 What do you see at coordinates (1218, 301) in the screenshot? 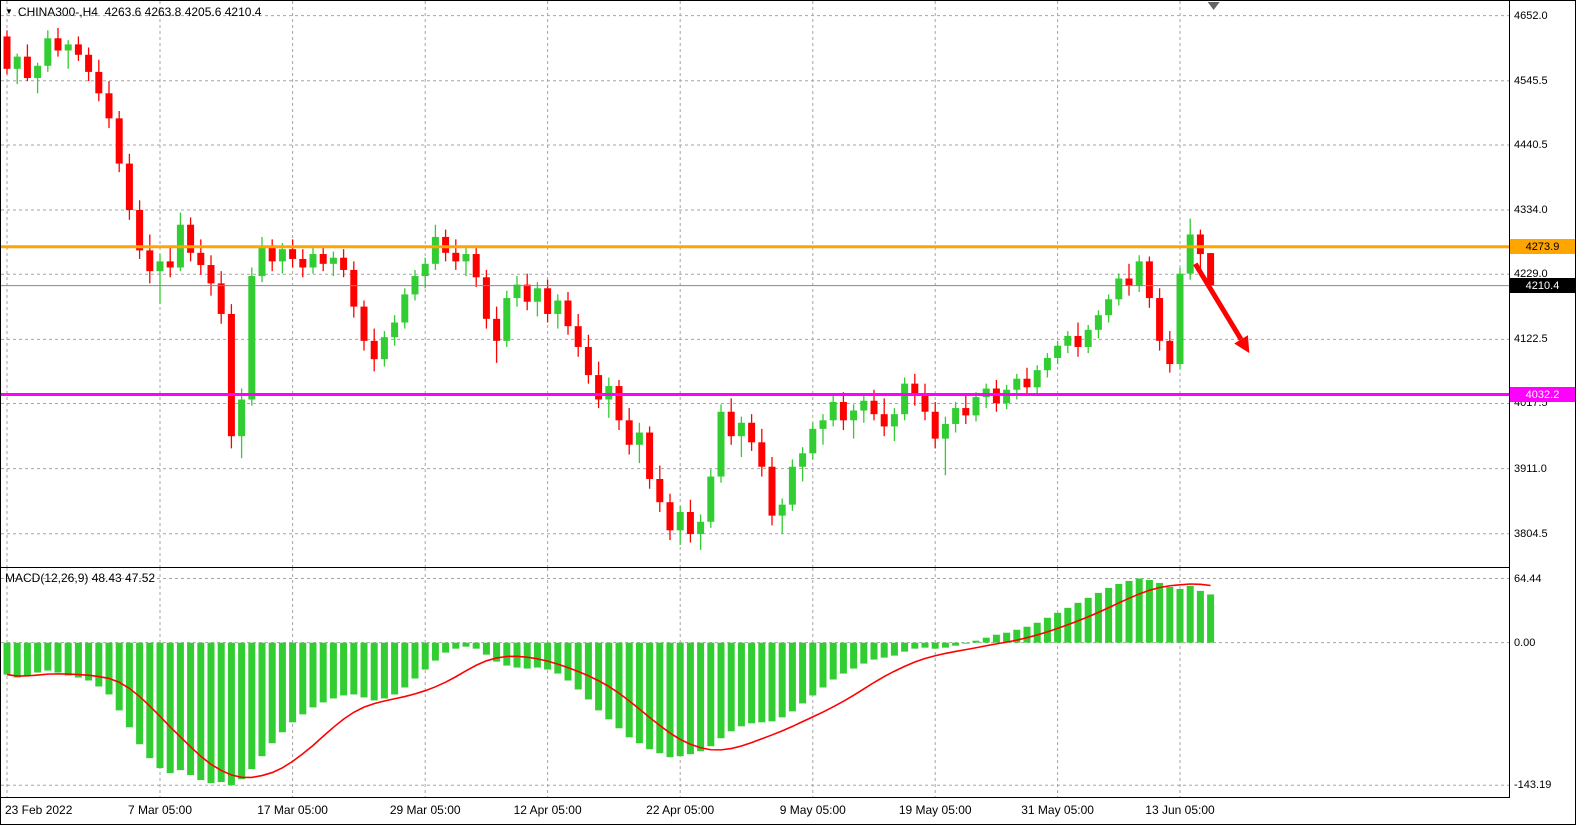
I see `trend-arrow` at bounding box center [1218, 301].